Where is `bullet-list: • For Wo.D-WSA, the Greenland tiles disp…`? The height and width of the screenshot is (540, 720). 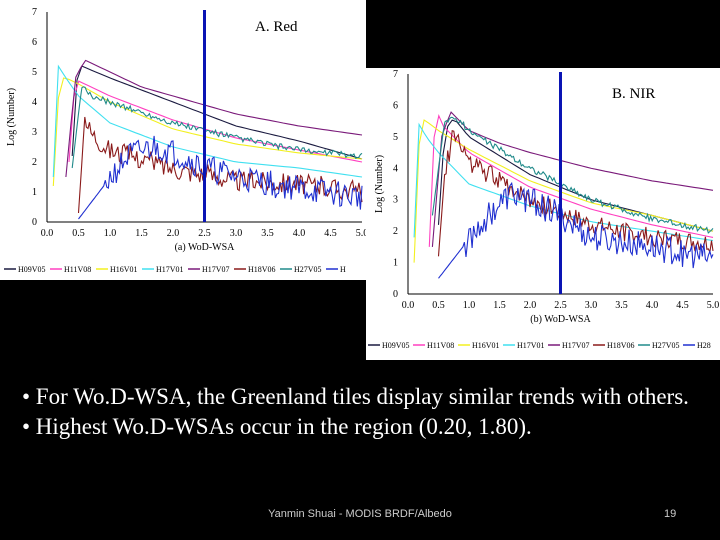 bullet-list: • For Wo.D-WSA, the Greenland tiles disp… is located at coordinates (367, 412).